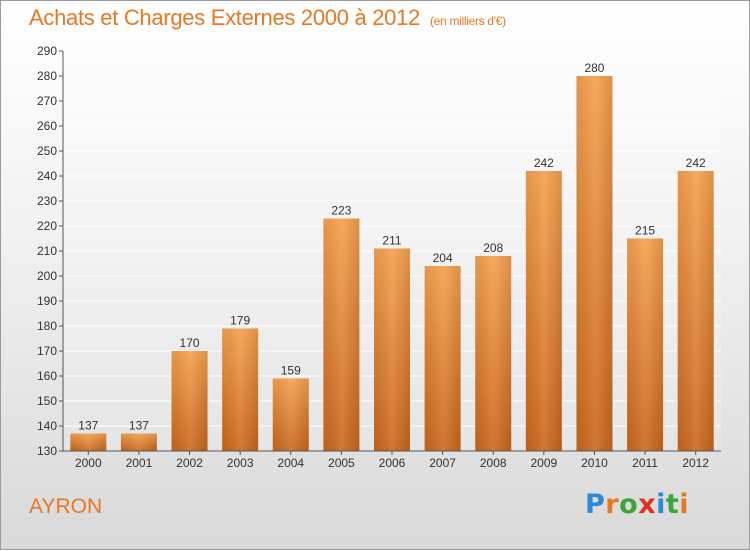  I want to click on y-tick-label: 190, so click(47, 301).